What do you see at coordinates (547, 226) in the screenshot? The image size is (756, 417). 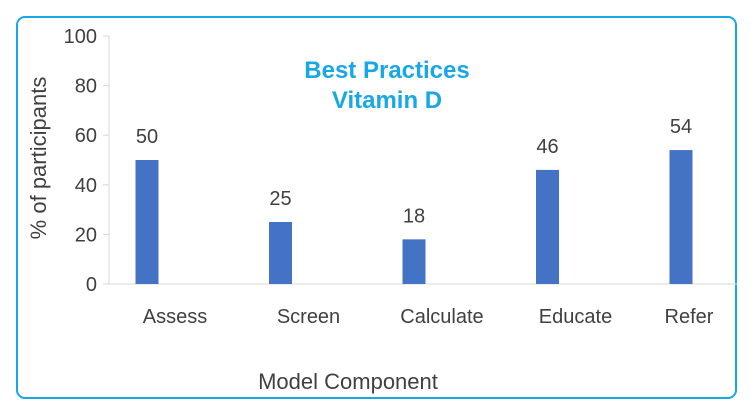 I see `bar-educate` at bounding box center [547, 226].